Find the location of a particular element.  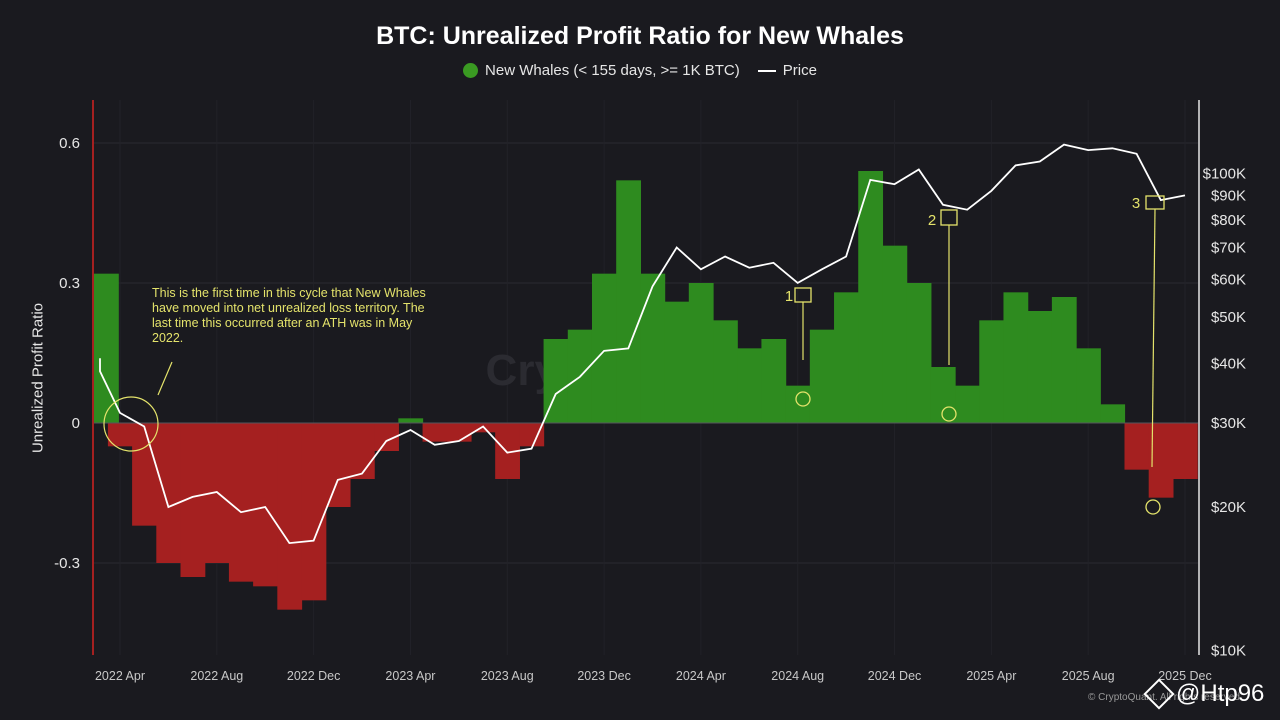

legend: New Whales (< 155 days, >= 1K BTC) Price is located at coordinates (640, 70).